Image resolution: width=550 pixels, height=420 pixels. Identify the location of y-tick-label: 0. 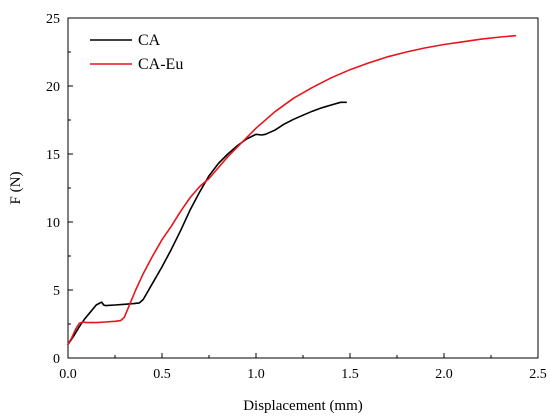
(56, 359).